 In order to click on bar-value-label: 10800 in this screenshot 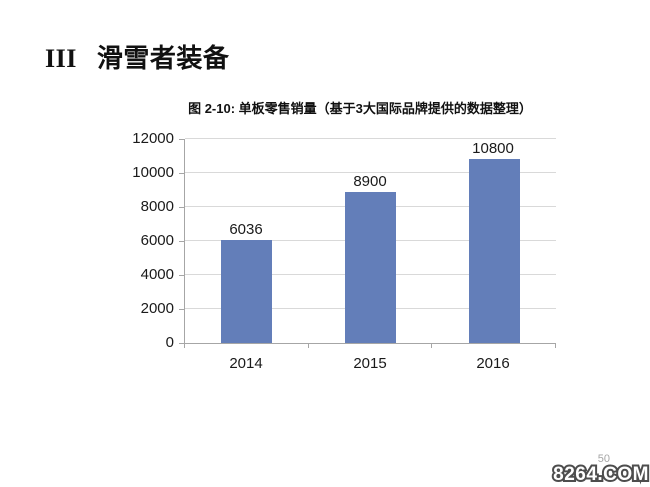, I will do `click(493, 148)`.